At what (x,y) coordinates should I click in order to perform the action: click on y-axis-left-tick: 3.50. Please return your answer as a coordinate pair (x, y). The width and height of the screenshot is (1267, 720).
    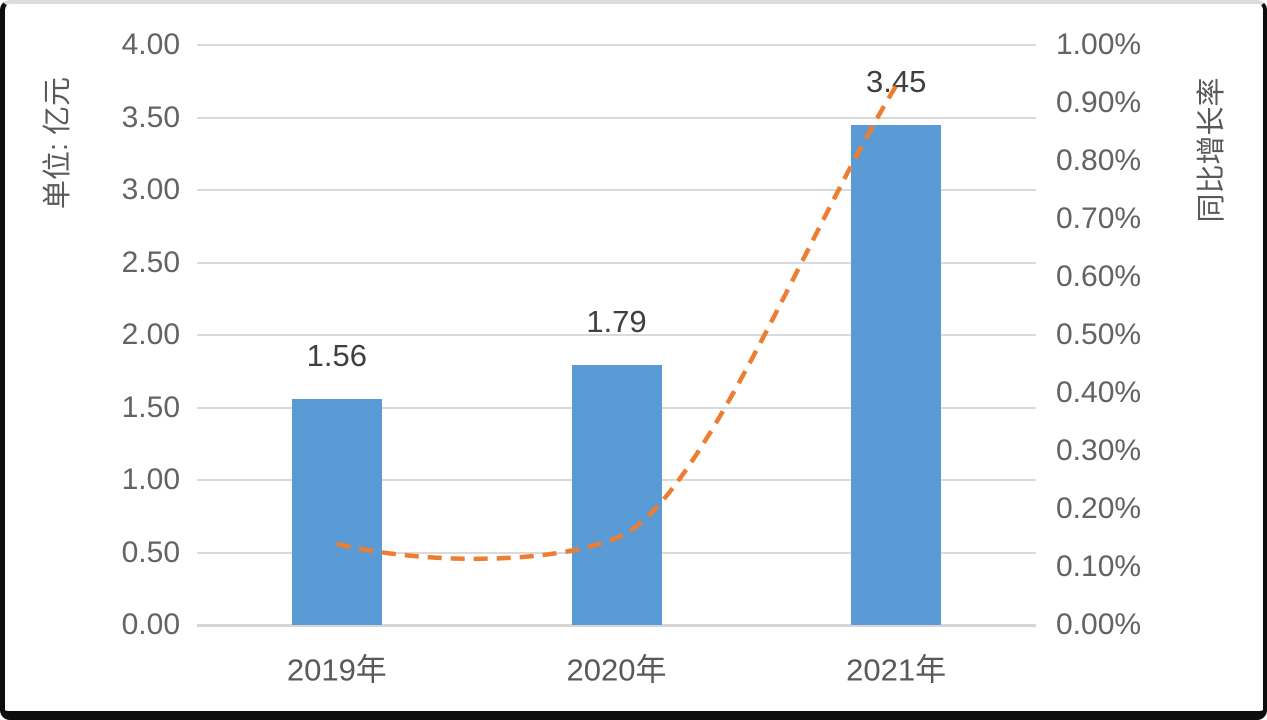
    Looking at the image, I should click on (150, 117).